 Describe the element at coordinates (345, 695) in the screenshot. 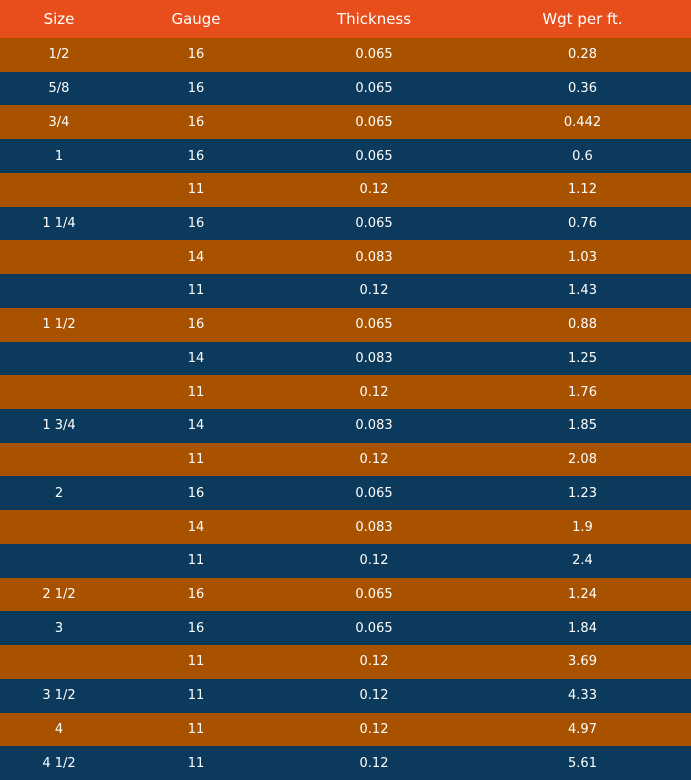

I see `table-row: 3 1/2 11 0.12 4.33` at that location.